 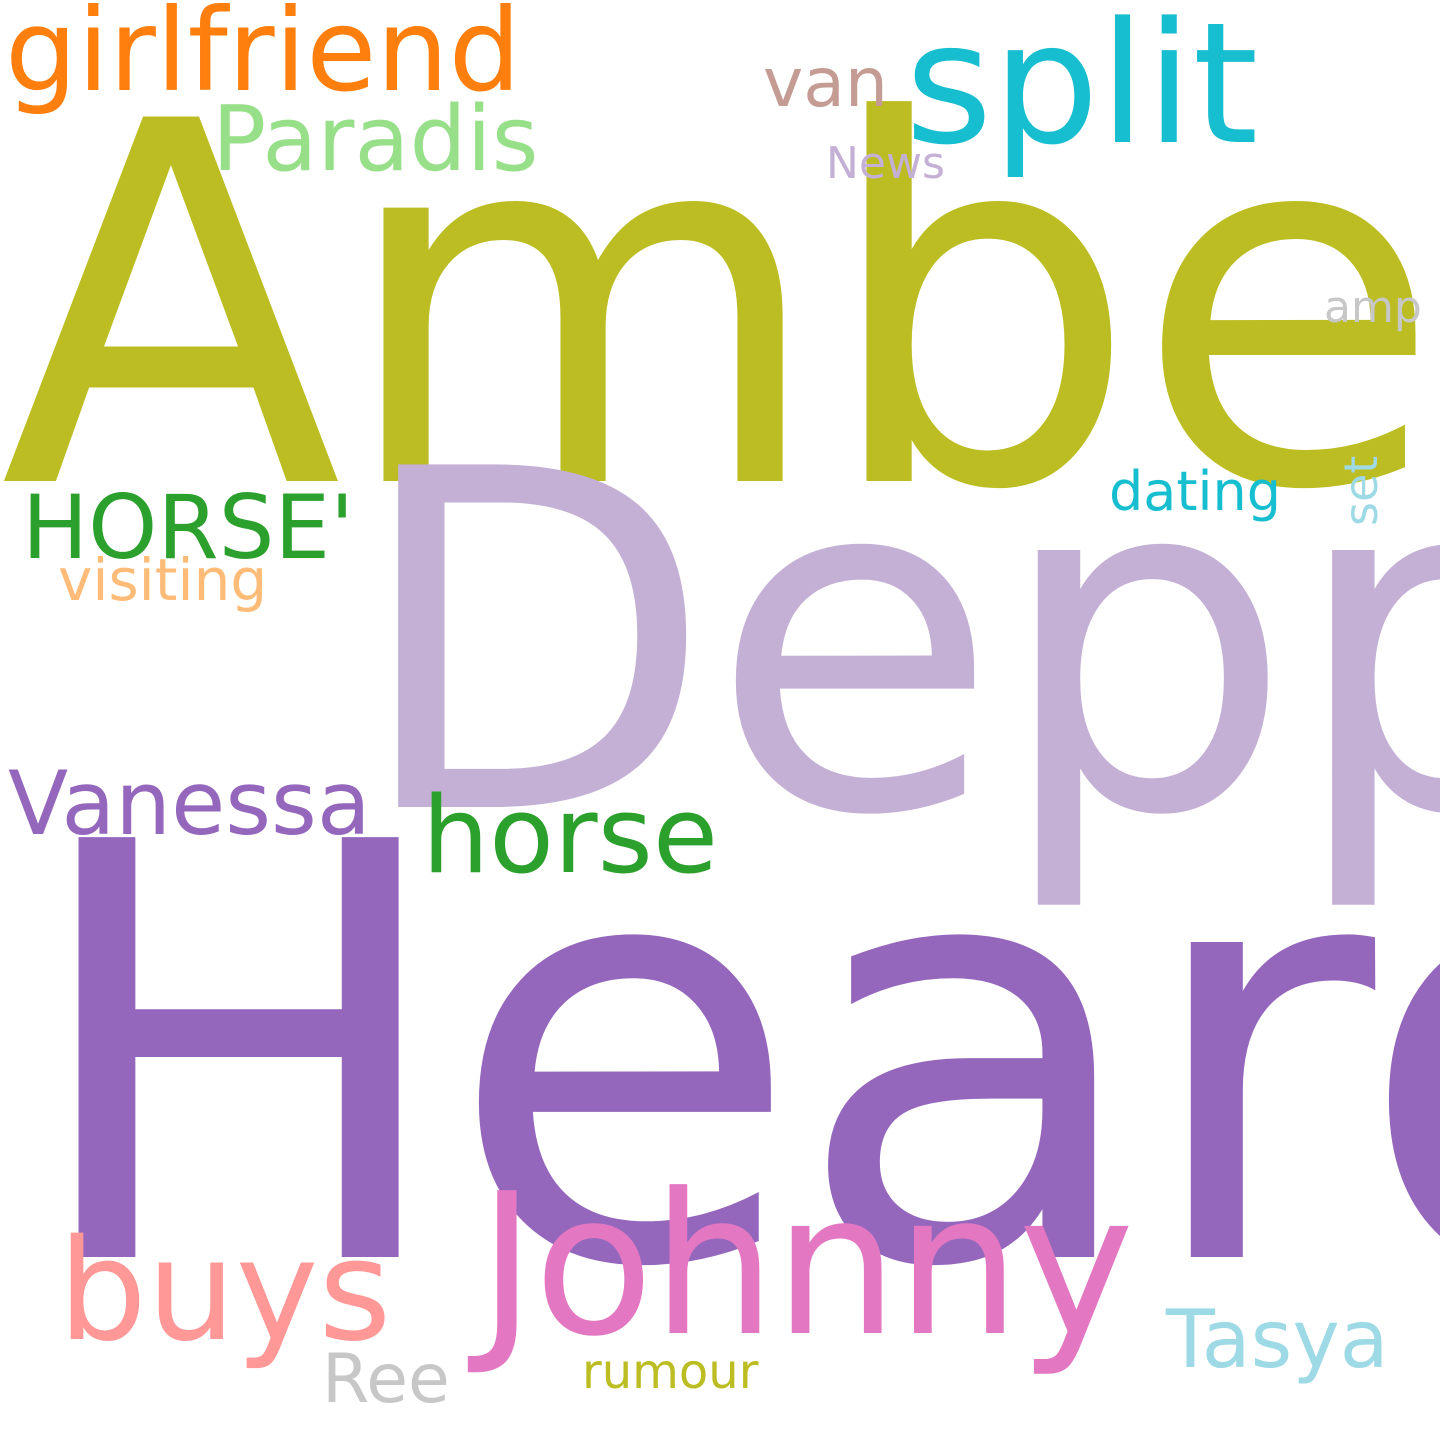 What do you see at coordinates (670, 1372) in the screenshot?
I see `word-rumour: rumour` at bounding box center [670, 1372].